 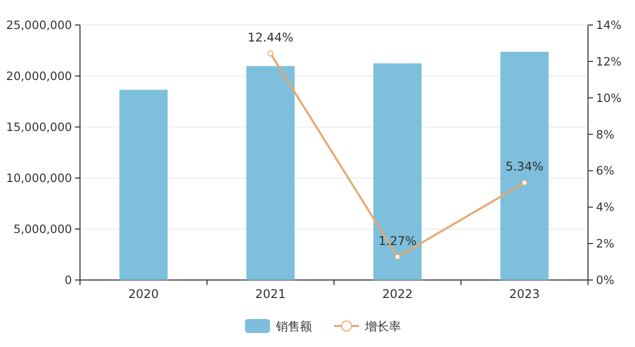 I want to click on legend-label: 增长率, so click(x=382, y=327).